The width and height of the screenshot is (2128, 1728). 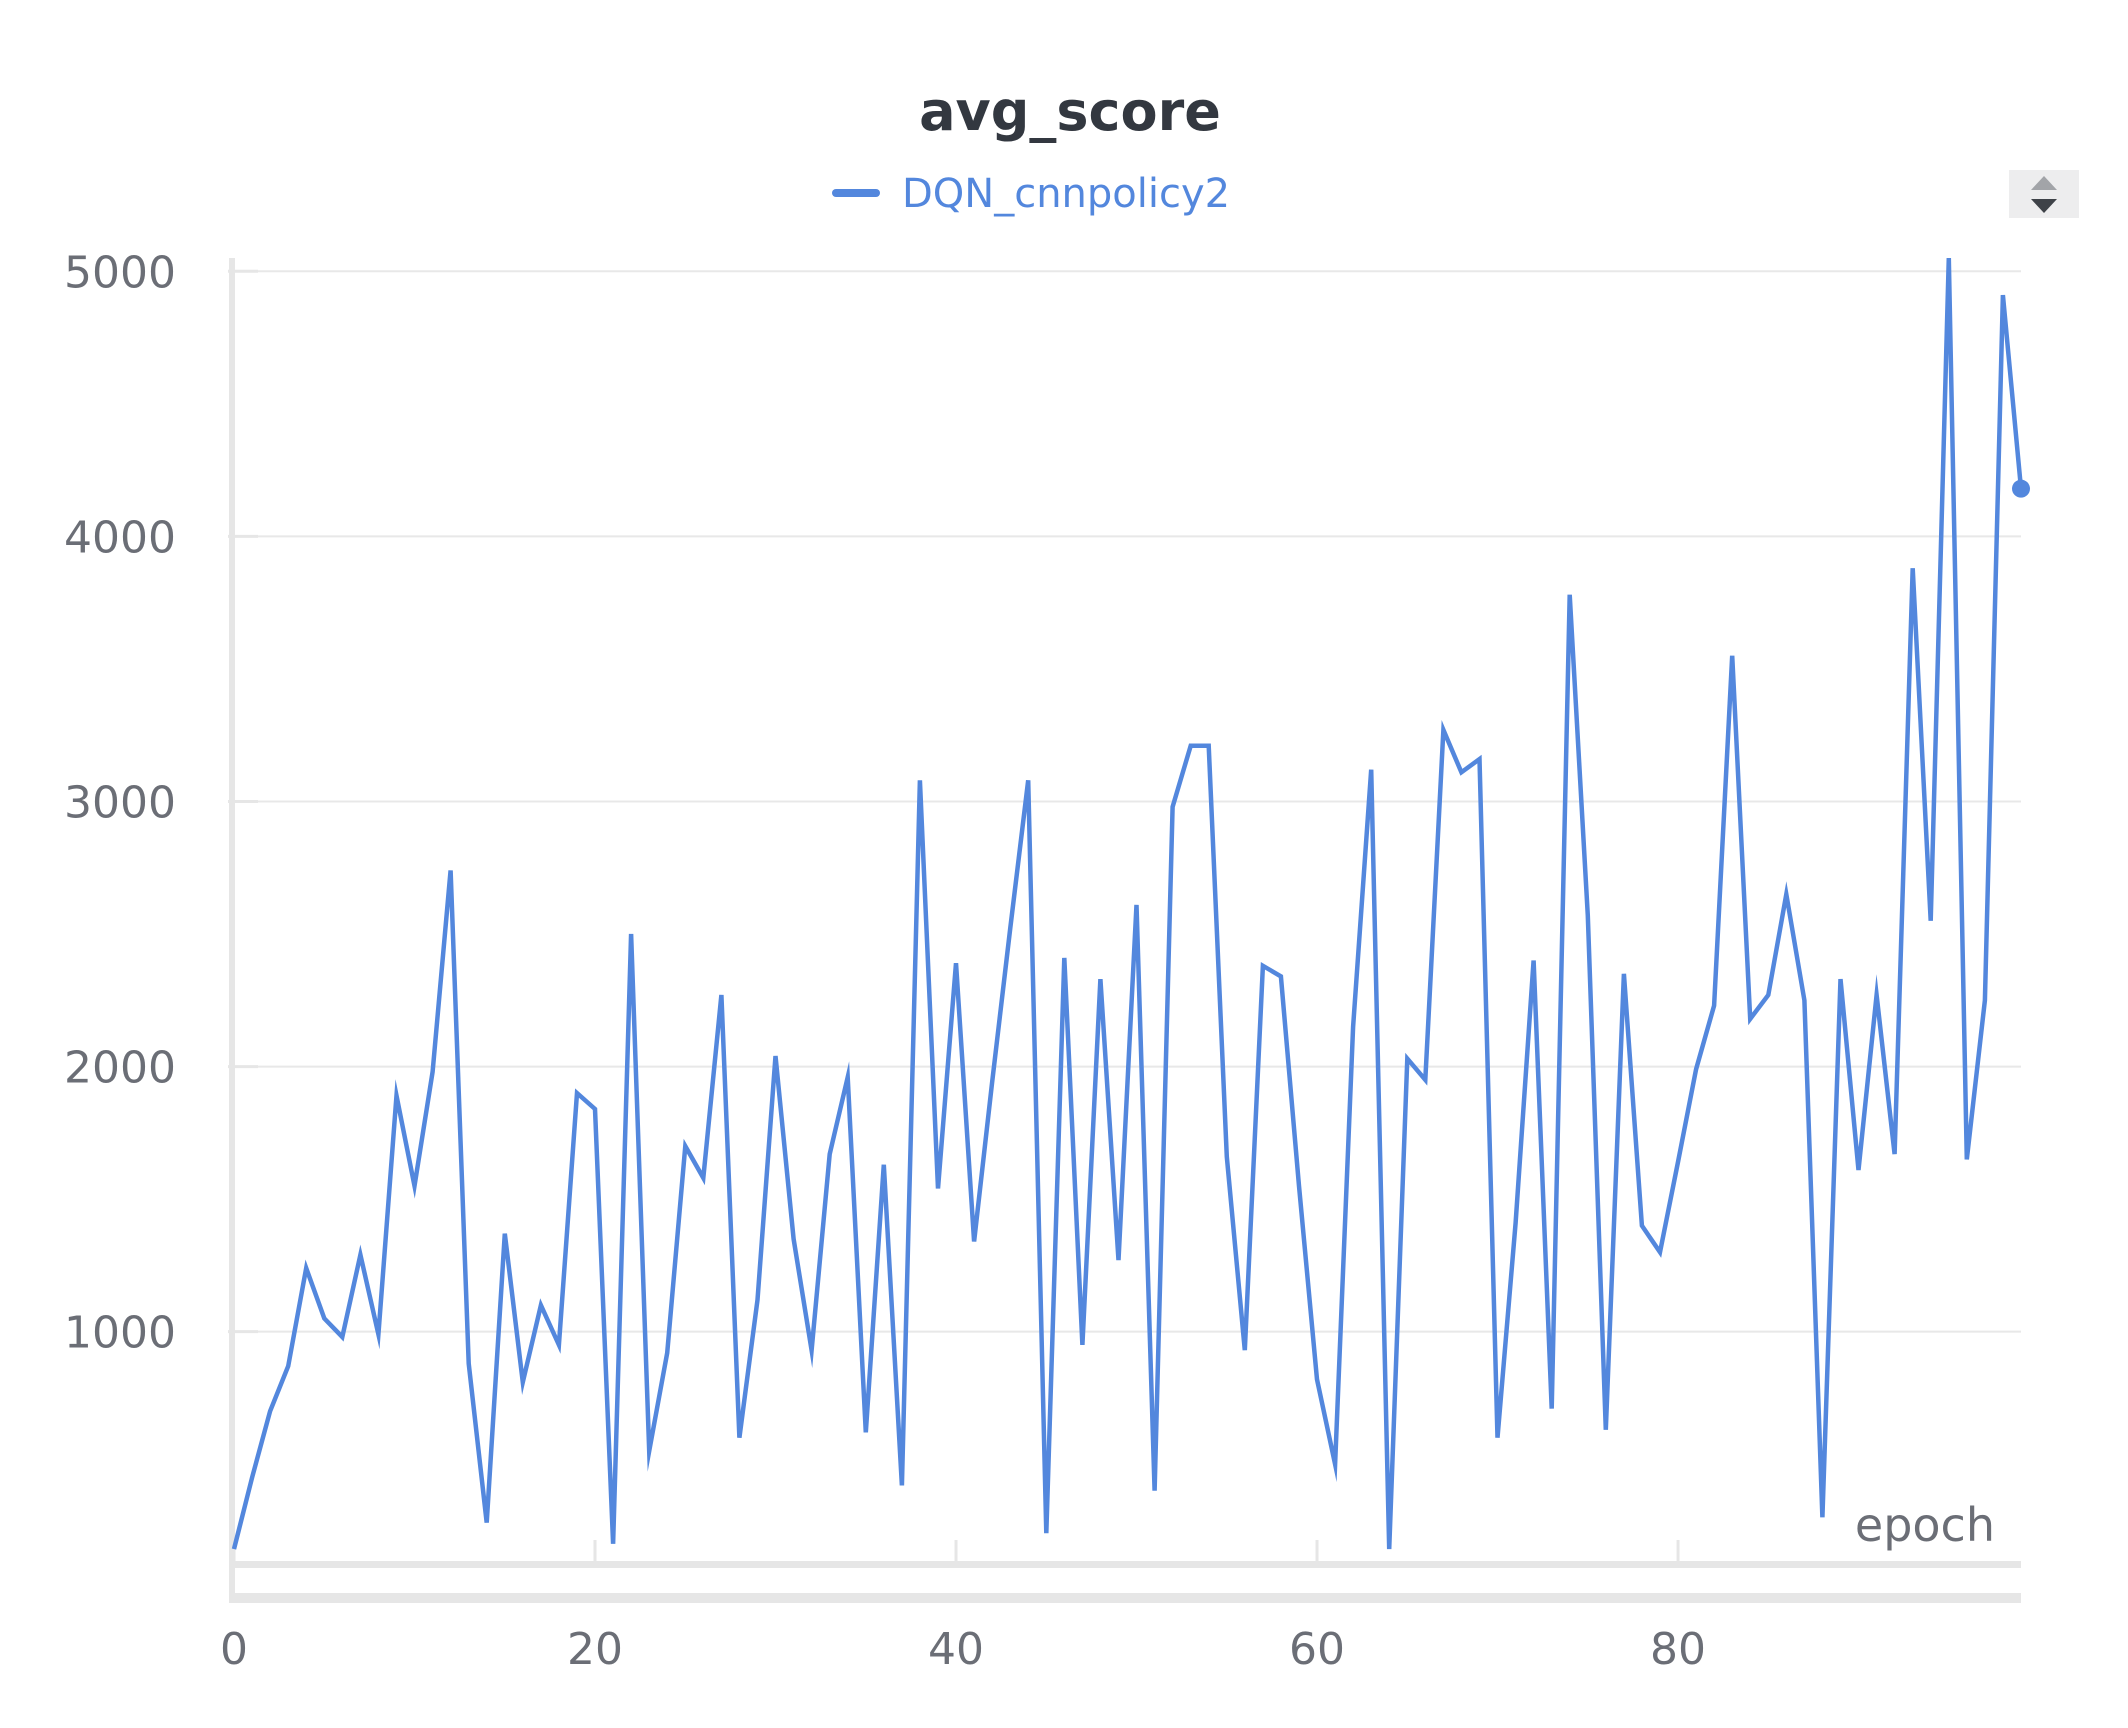 I want to click on x-axis-label: epoch, so click(x=1925, y=1525).